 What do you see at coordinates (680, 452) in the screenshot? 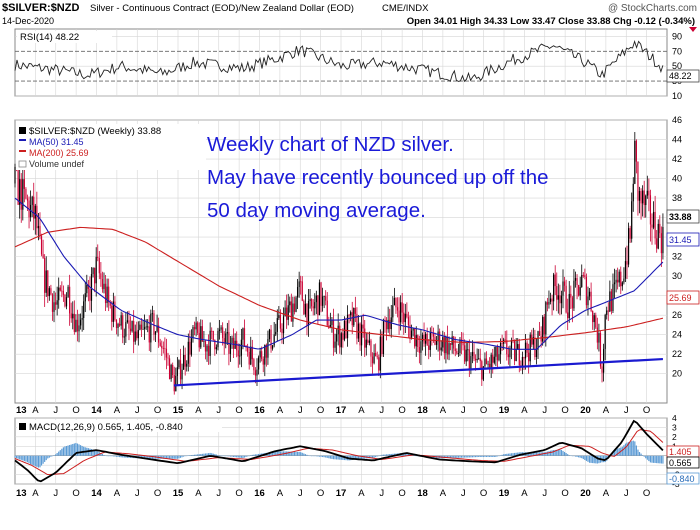
I see `signal-value-label: 1.405` at bounding box center [680, 452].